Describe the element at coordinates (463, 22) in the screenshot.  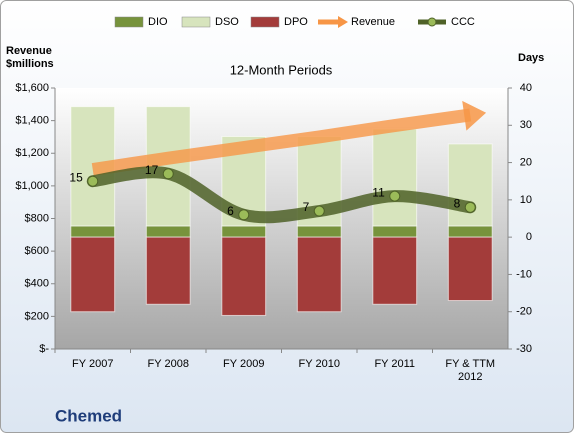
I see `legend-label: CCC` at that location.